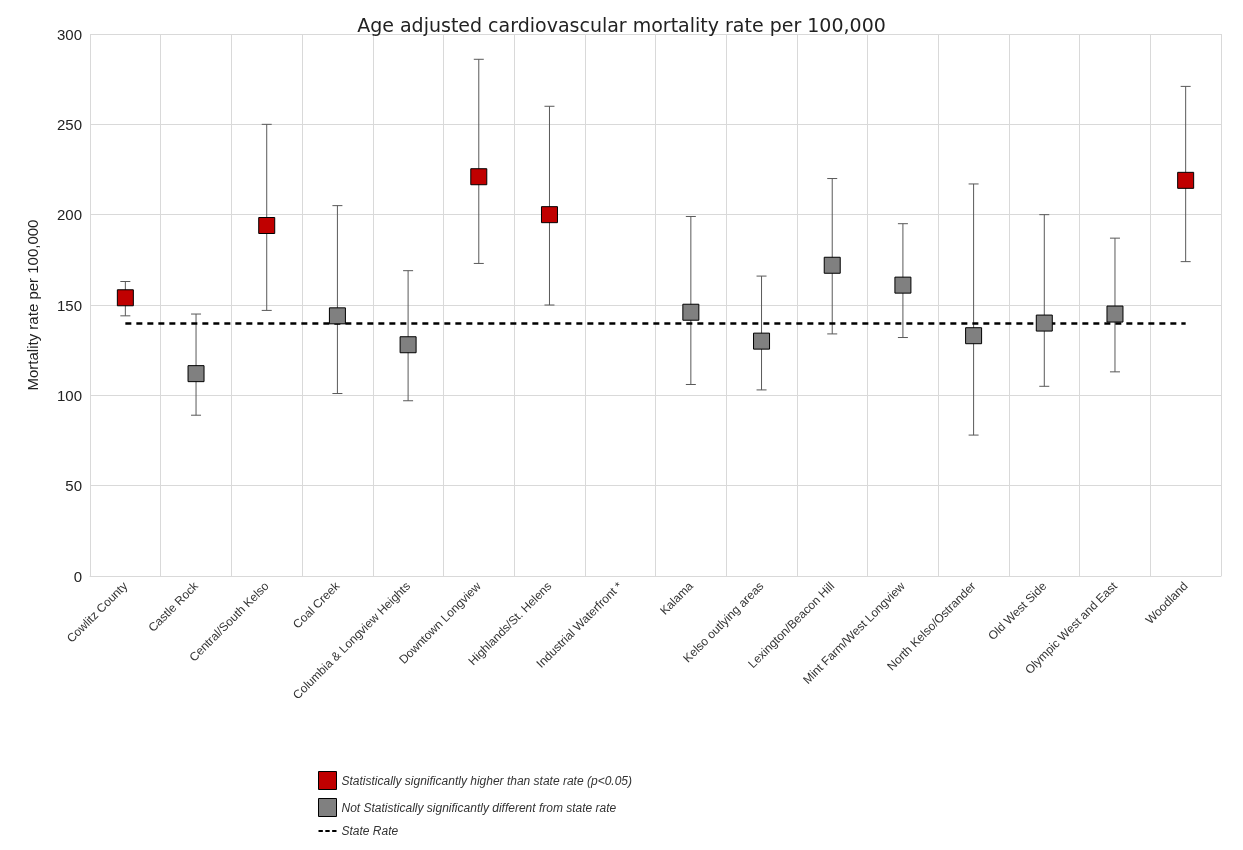 This screenshot has width=1243, height=850. What do you see at coordinates (32, 305) in the screenshot?
I see `y-axis-title: Mortality rate per 100,000` at bounding box center [32, 305].